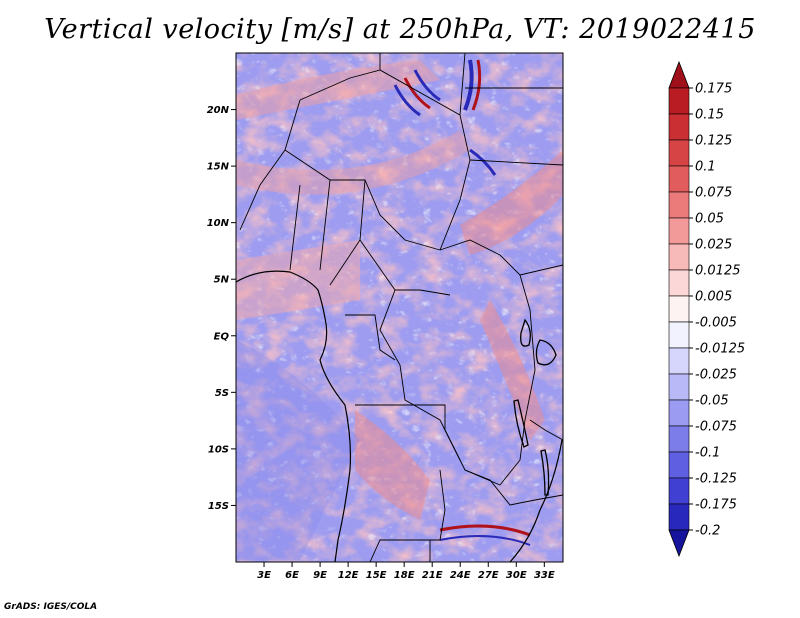 This screenshot has height=618, width=800. Describe the element at coordinates (716, 375) in the screenshot. I see `colorbar-label: -0.025` at that location.